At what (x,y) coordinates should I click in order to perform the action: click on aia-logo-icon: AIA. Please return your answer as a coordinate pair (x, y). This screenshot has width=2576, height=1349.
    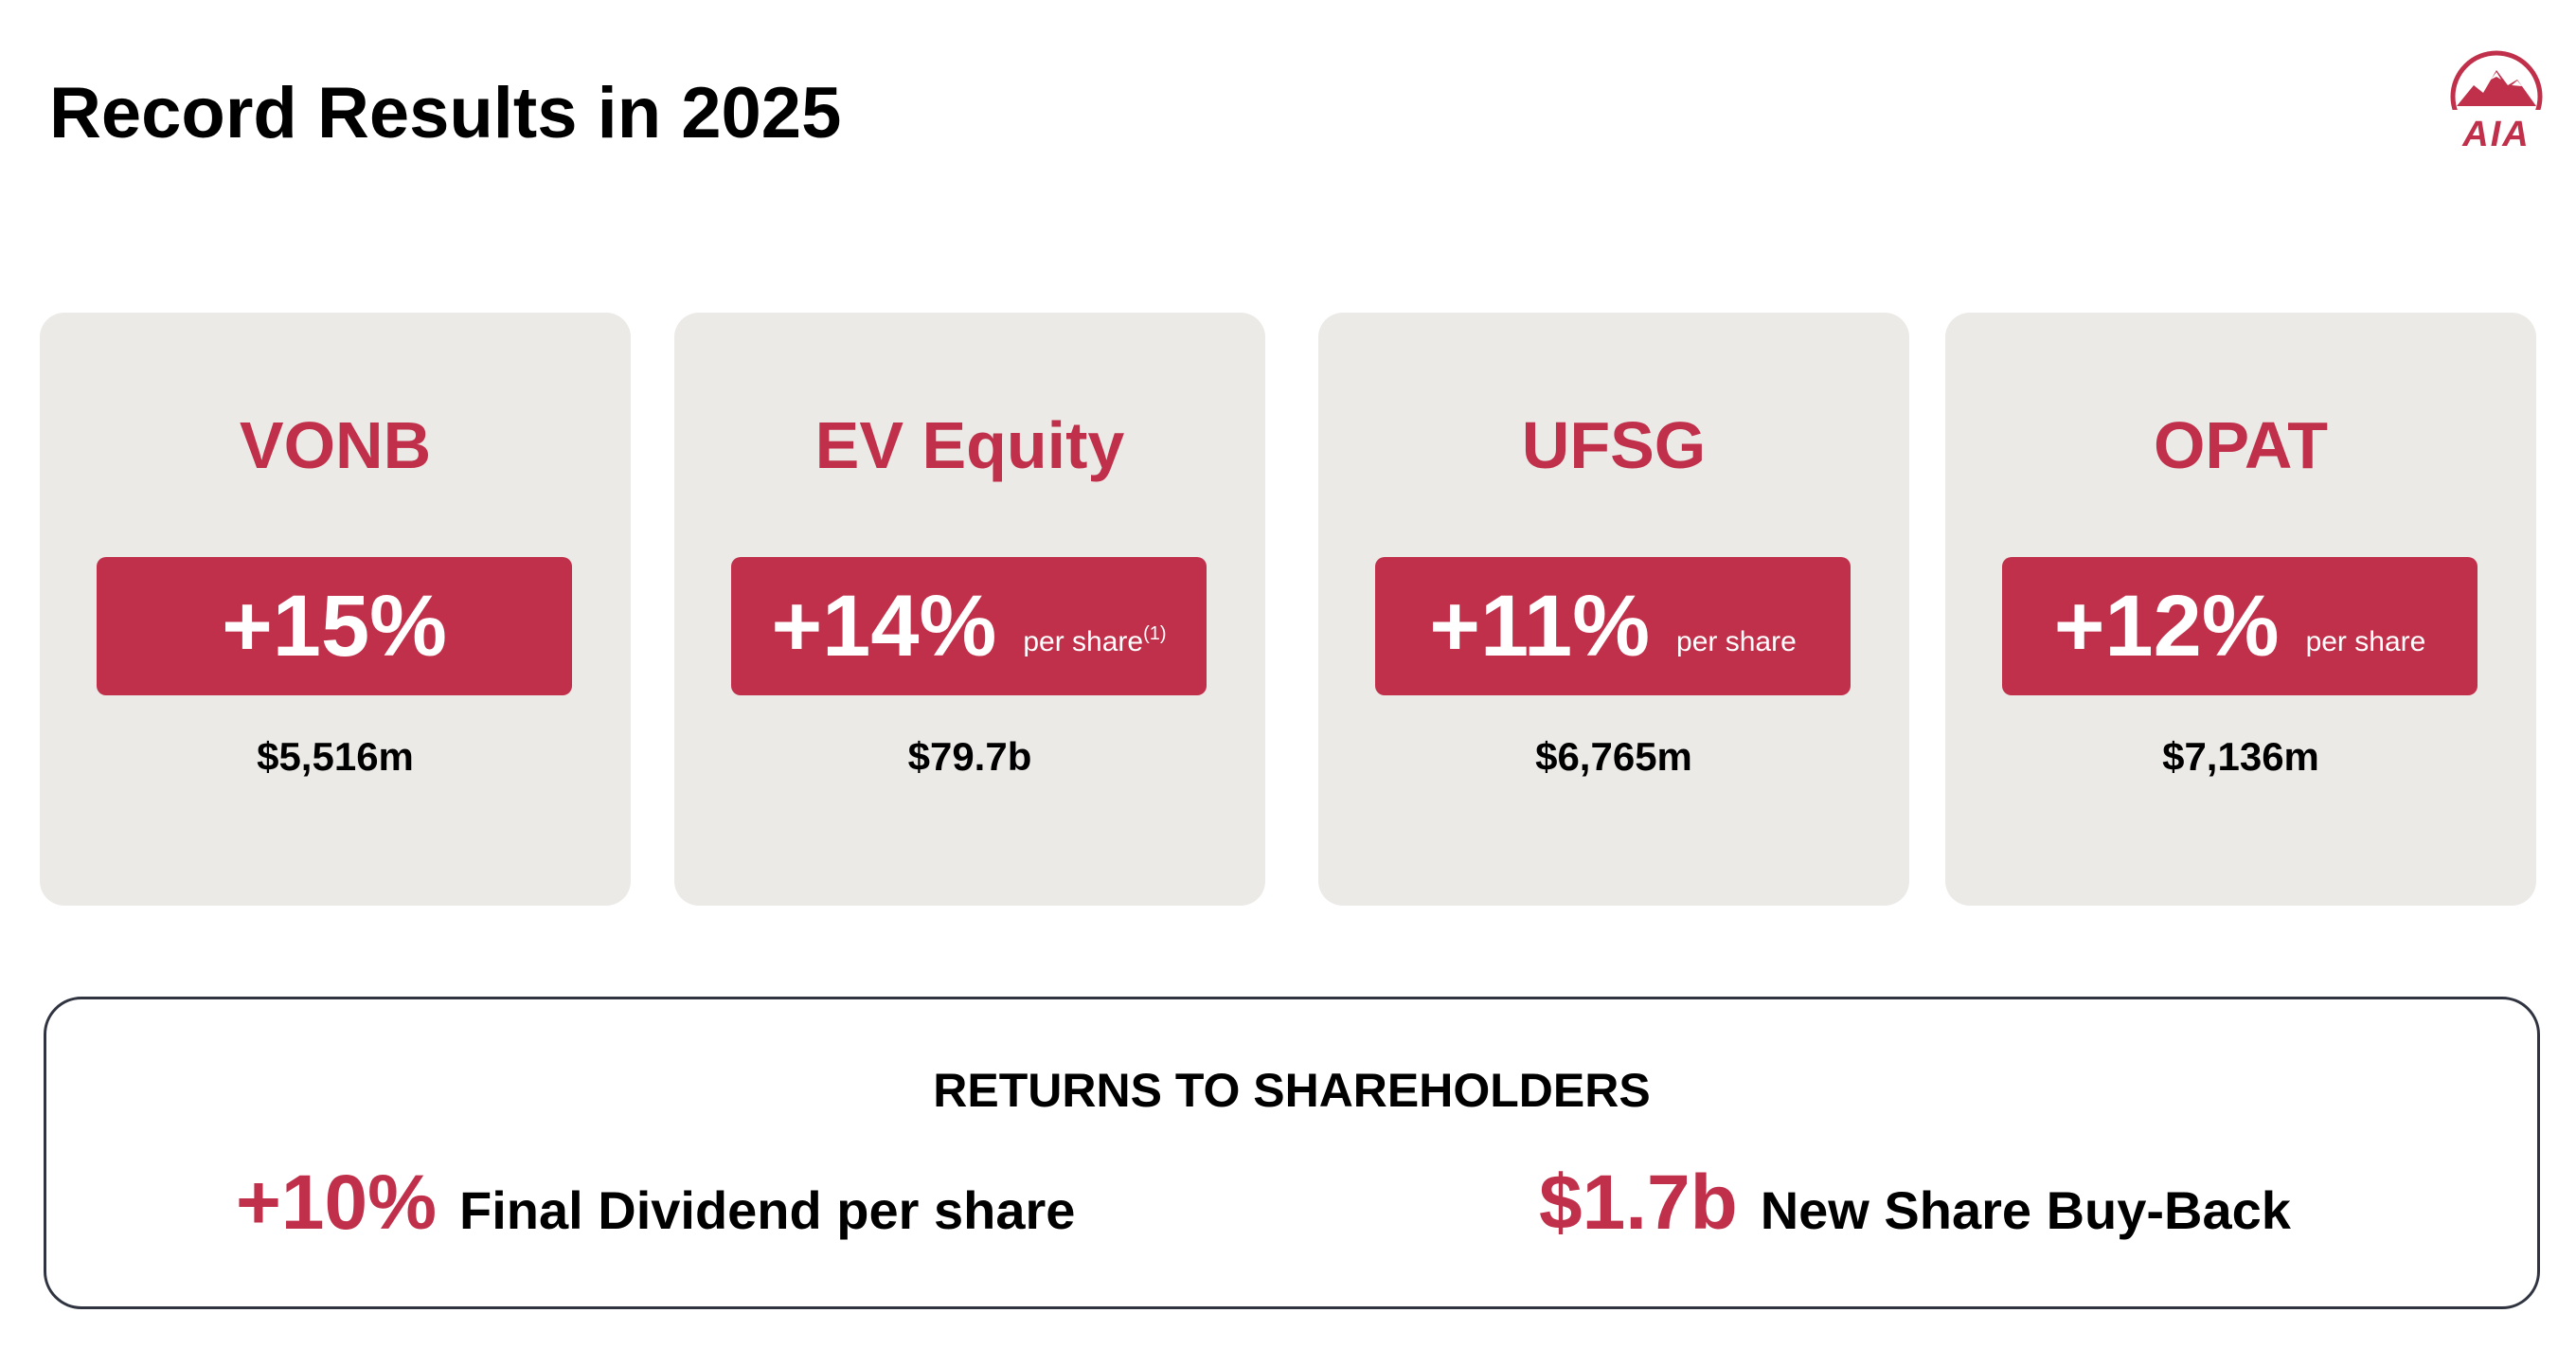
    Looking at the image, I should click on (2496, 102).